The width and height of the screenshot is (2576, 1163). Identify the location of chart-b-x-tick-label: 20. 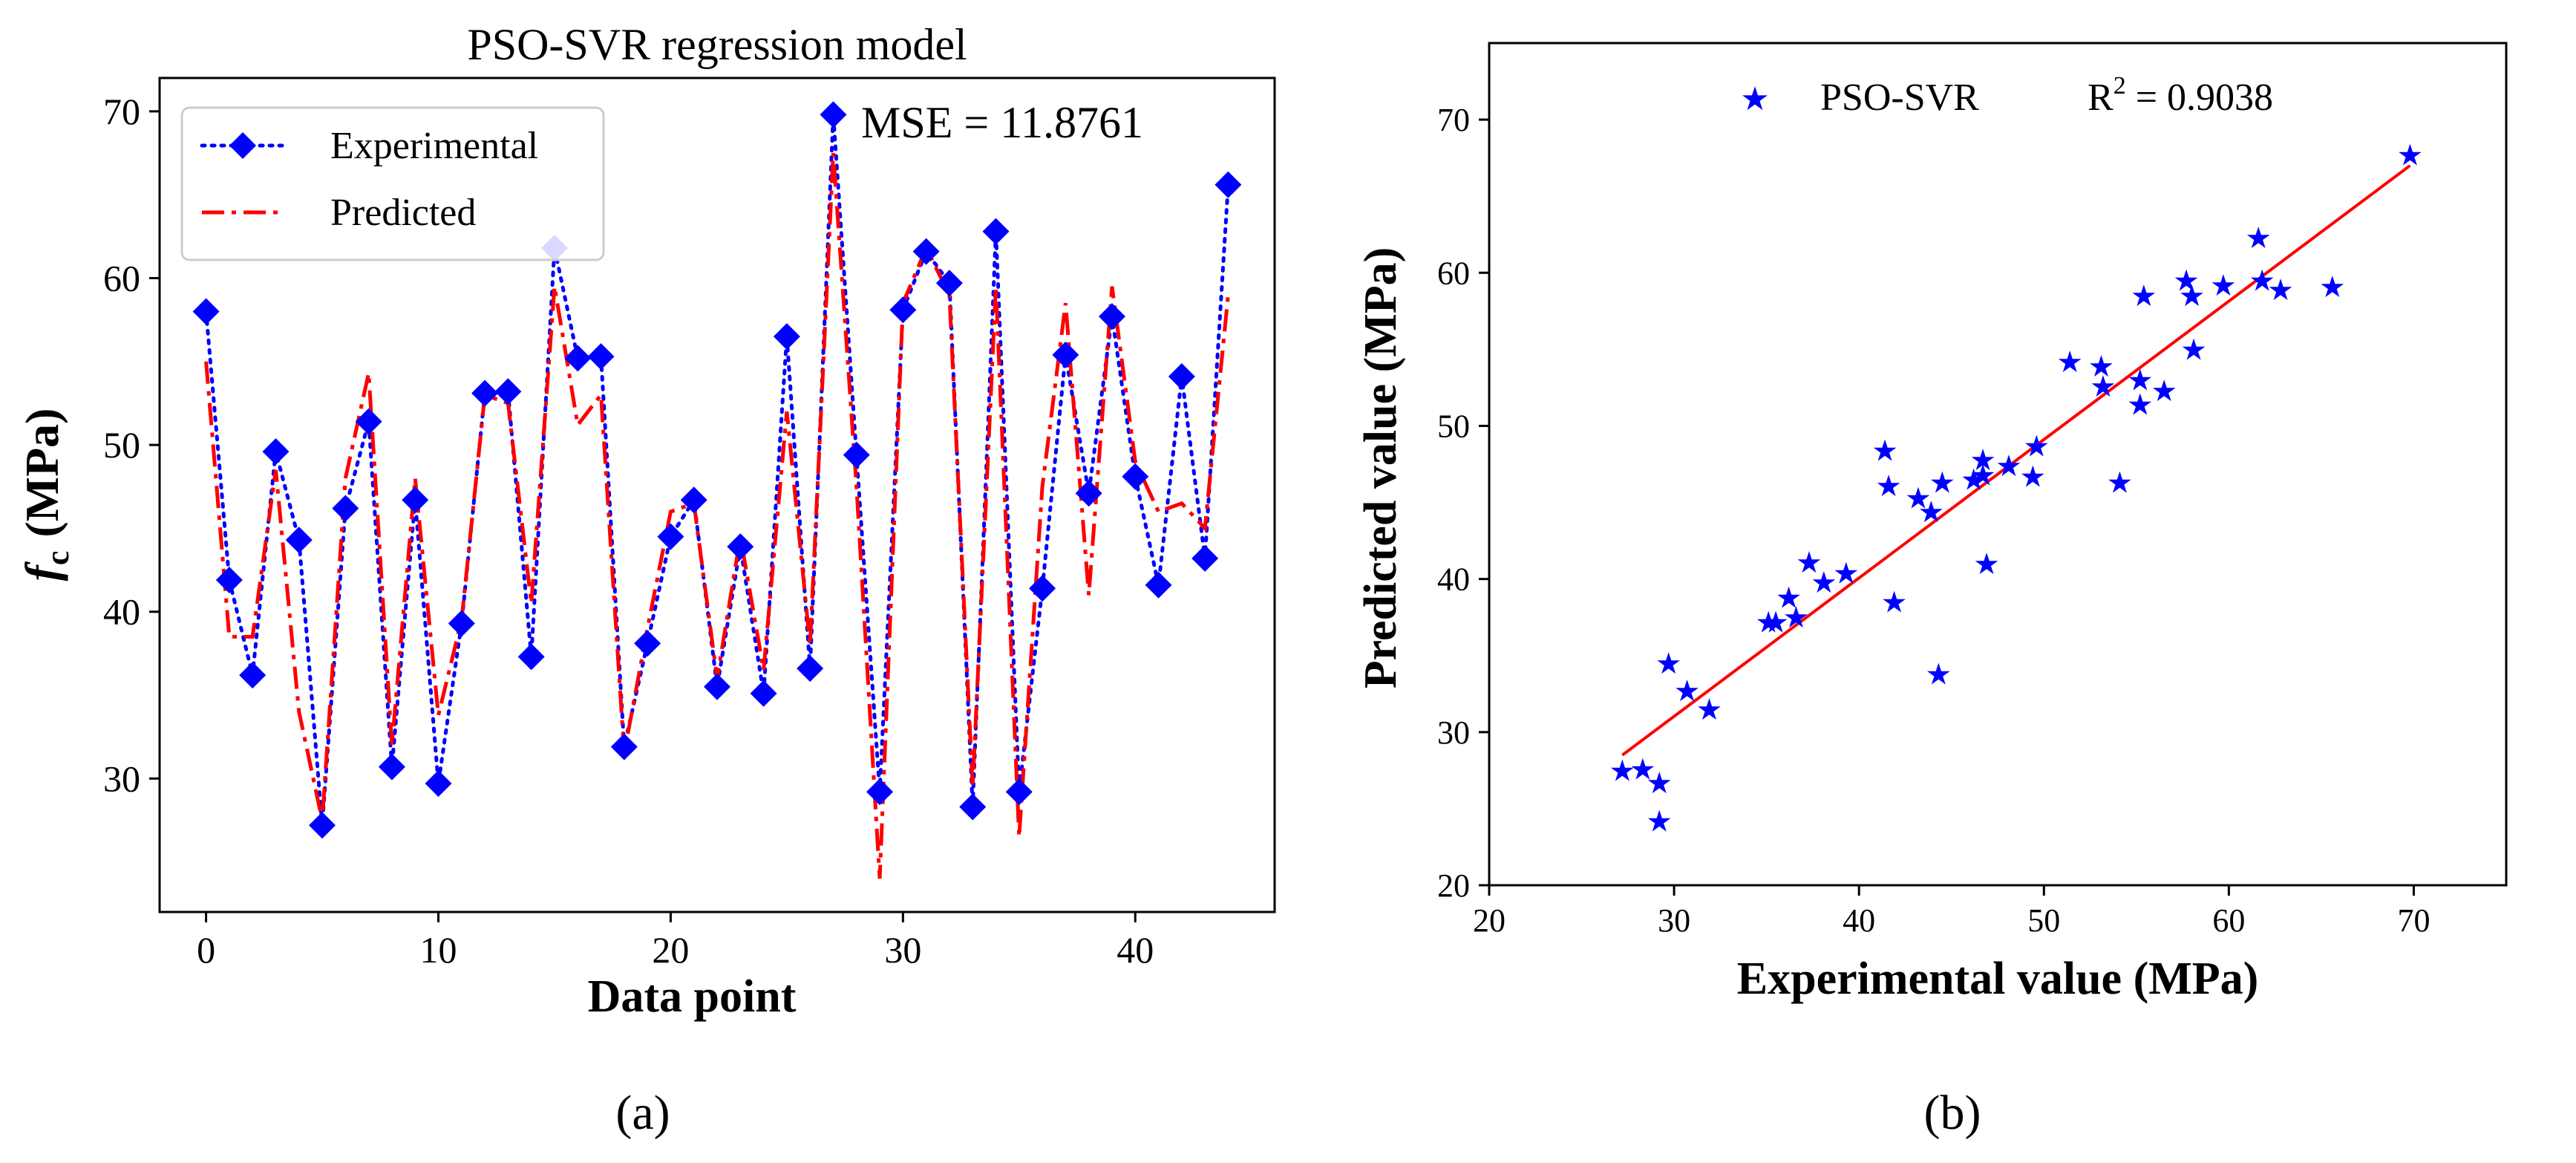
(1489, 920).